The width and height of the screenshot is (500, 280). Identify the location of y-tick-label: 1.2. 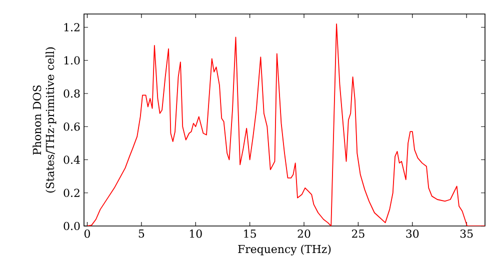
(72, 27).